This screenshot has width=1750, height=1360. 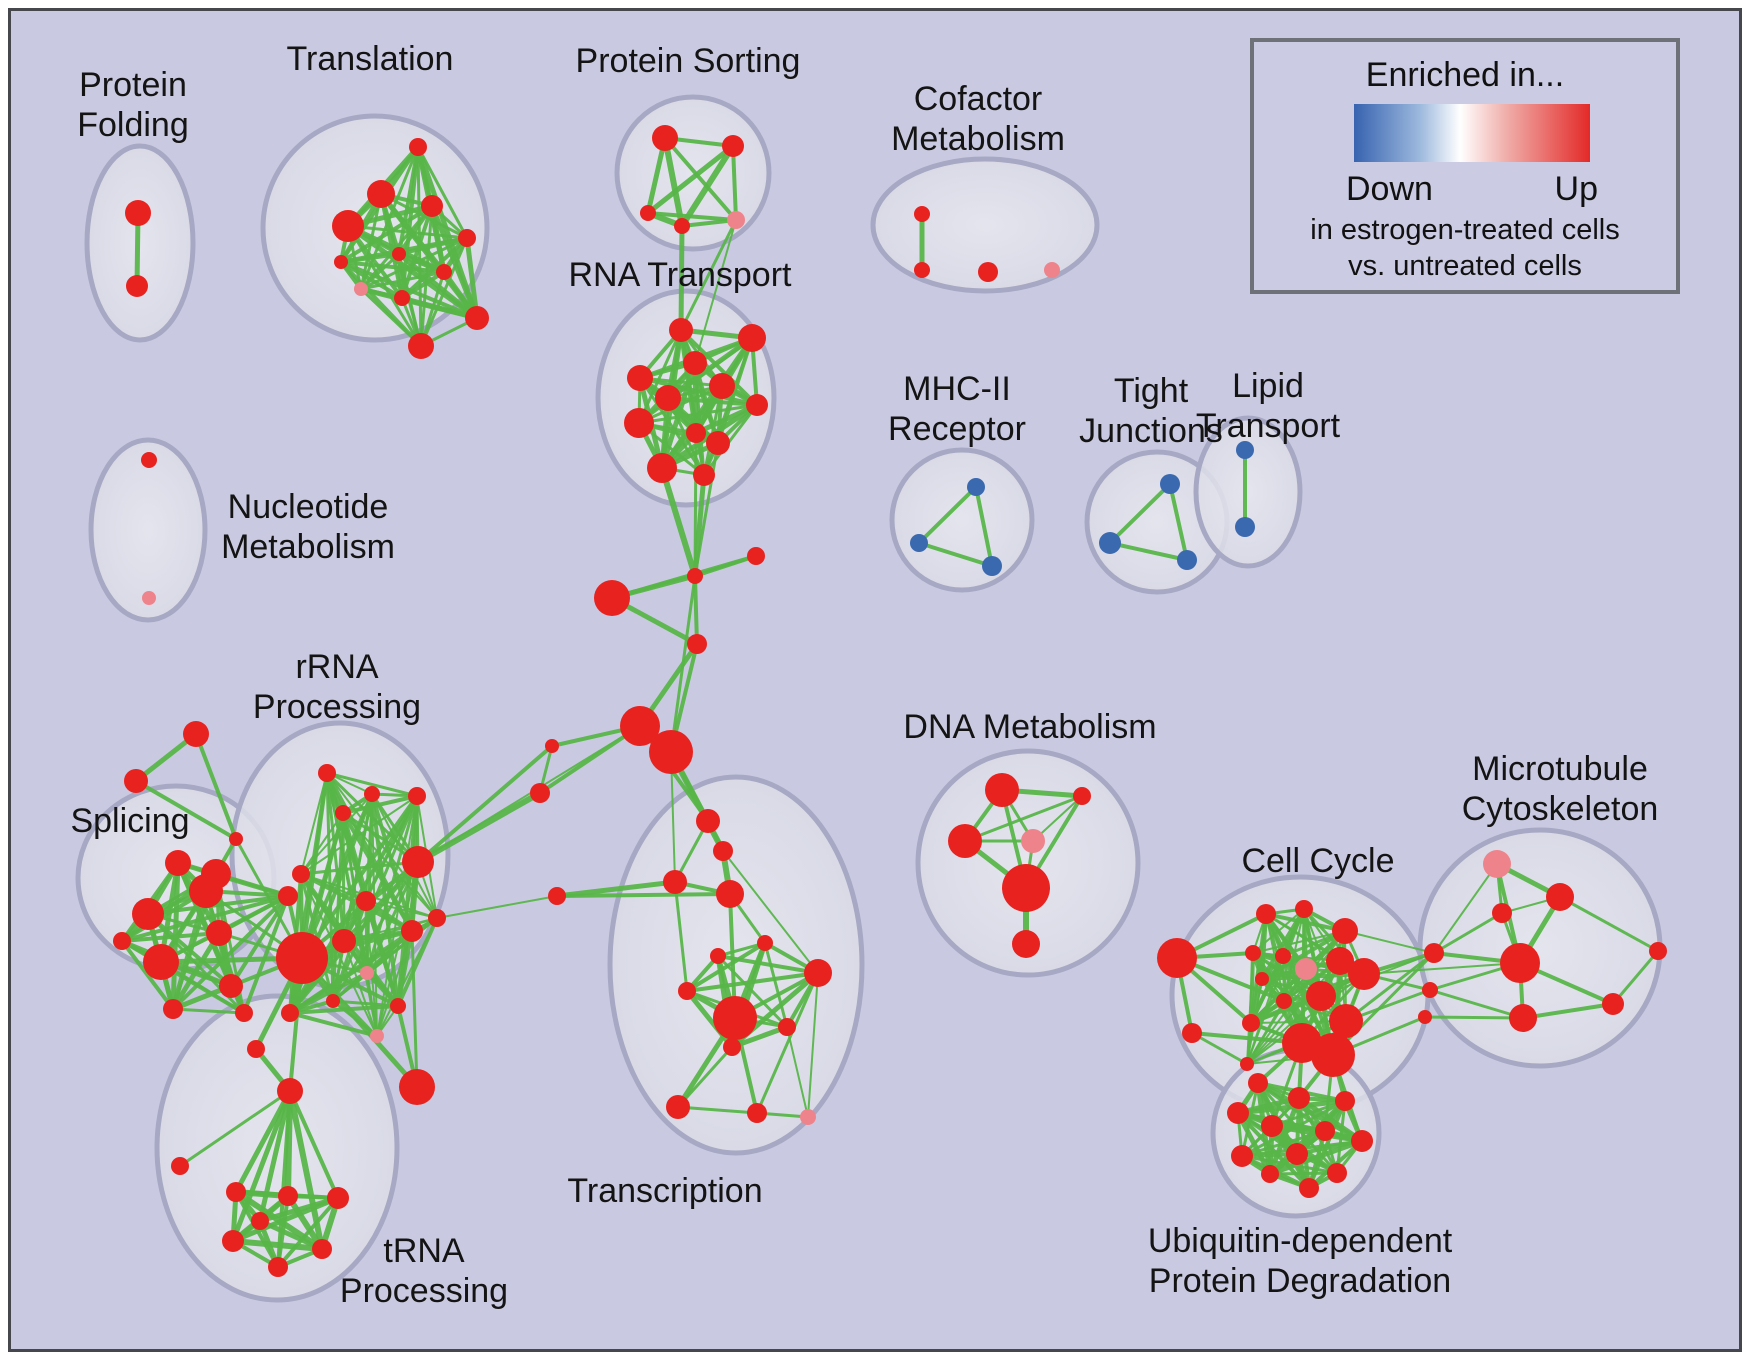 What do you see at coordinates (133, 125) in the screenshot?
I see `cluster-label-protein-folding-line2: Folding` at bounding box center [133, 125].